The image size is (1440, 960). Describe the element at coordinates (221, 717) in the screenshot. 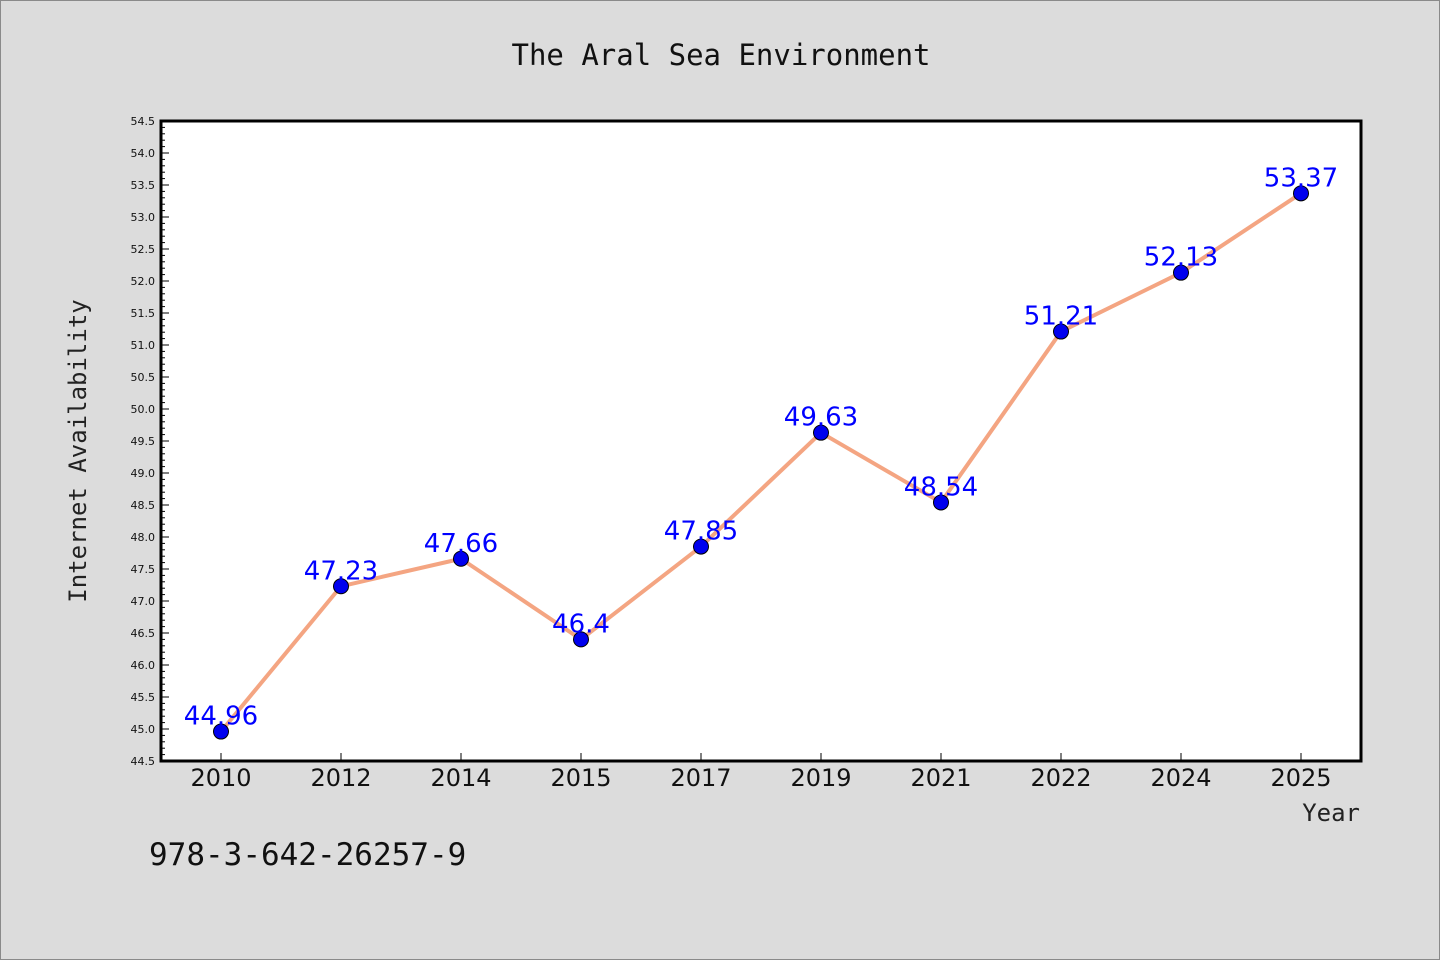

I see `data-label: 44.96` at that location.